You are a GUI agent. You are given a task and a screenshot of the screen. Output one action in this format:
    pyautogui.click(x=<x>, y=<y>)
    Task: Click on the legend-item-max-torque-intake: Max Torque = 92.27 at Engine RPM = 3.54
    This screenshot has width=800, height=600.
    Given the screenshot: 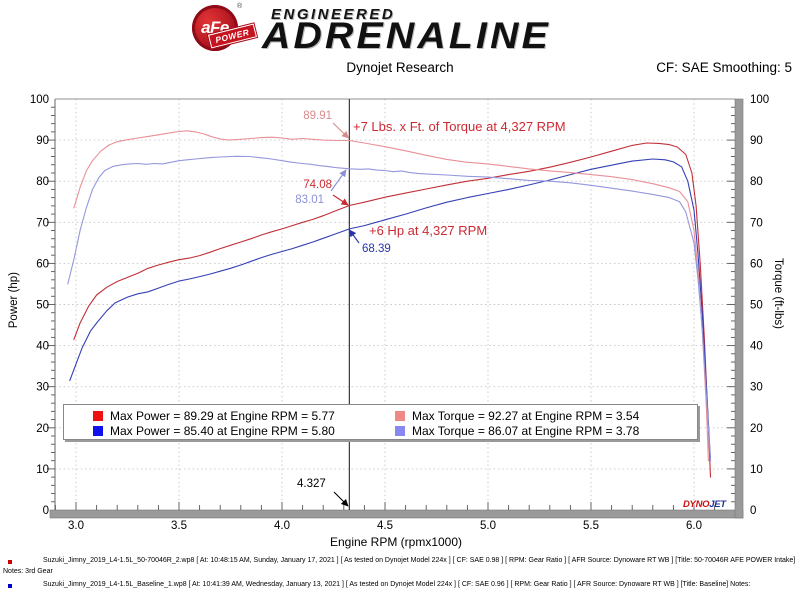 What is the action you would take?
    pyautogui.click(x=546, y=415)
    